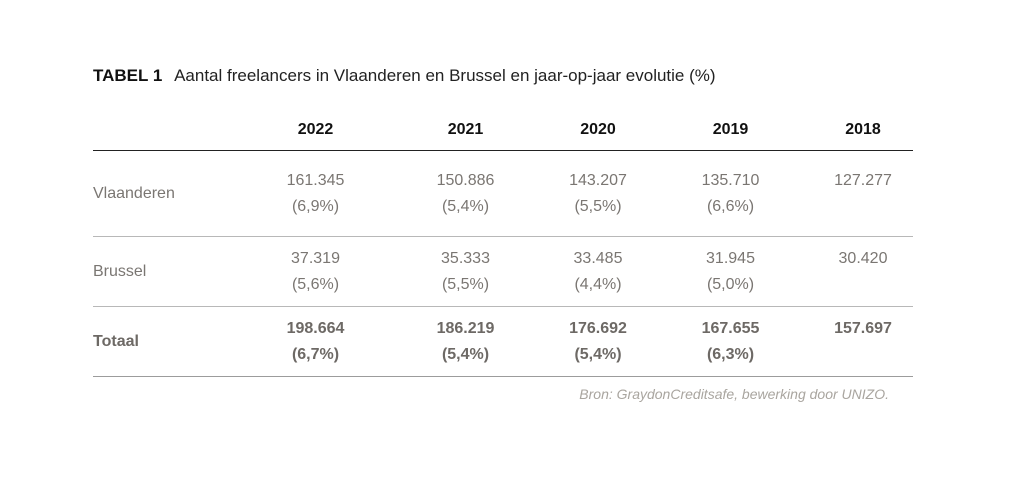  Describe the element at coordinates (315, 341) in the screenshot. I see `table-cell: 198.664 (6,7%)` at that location.